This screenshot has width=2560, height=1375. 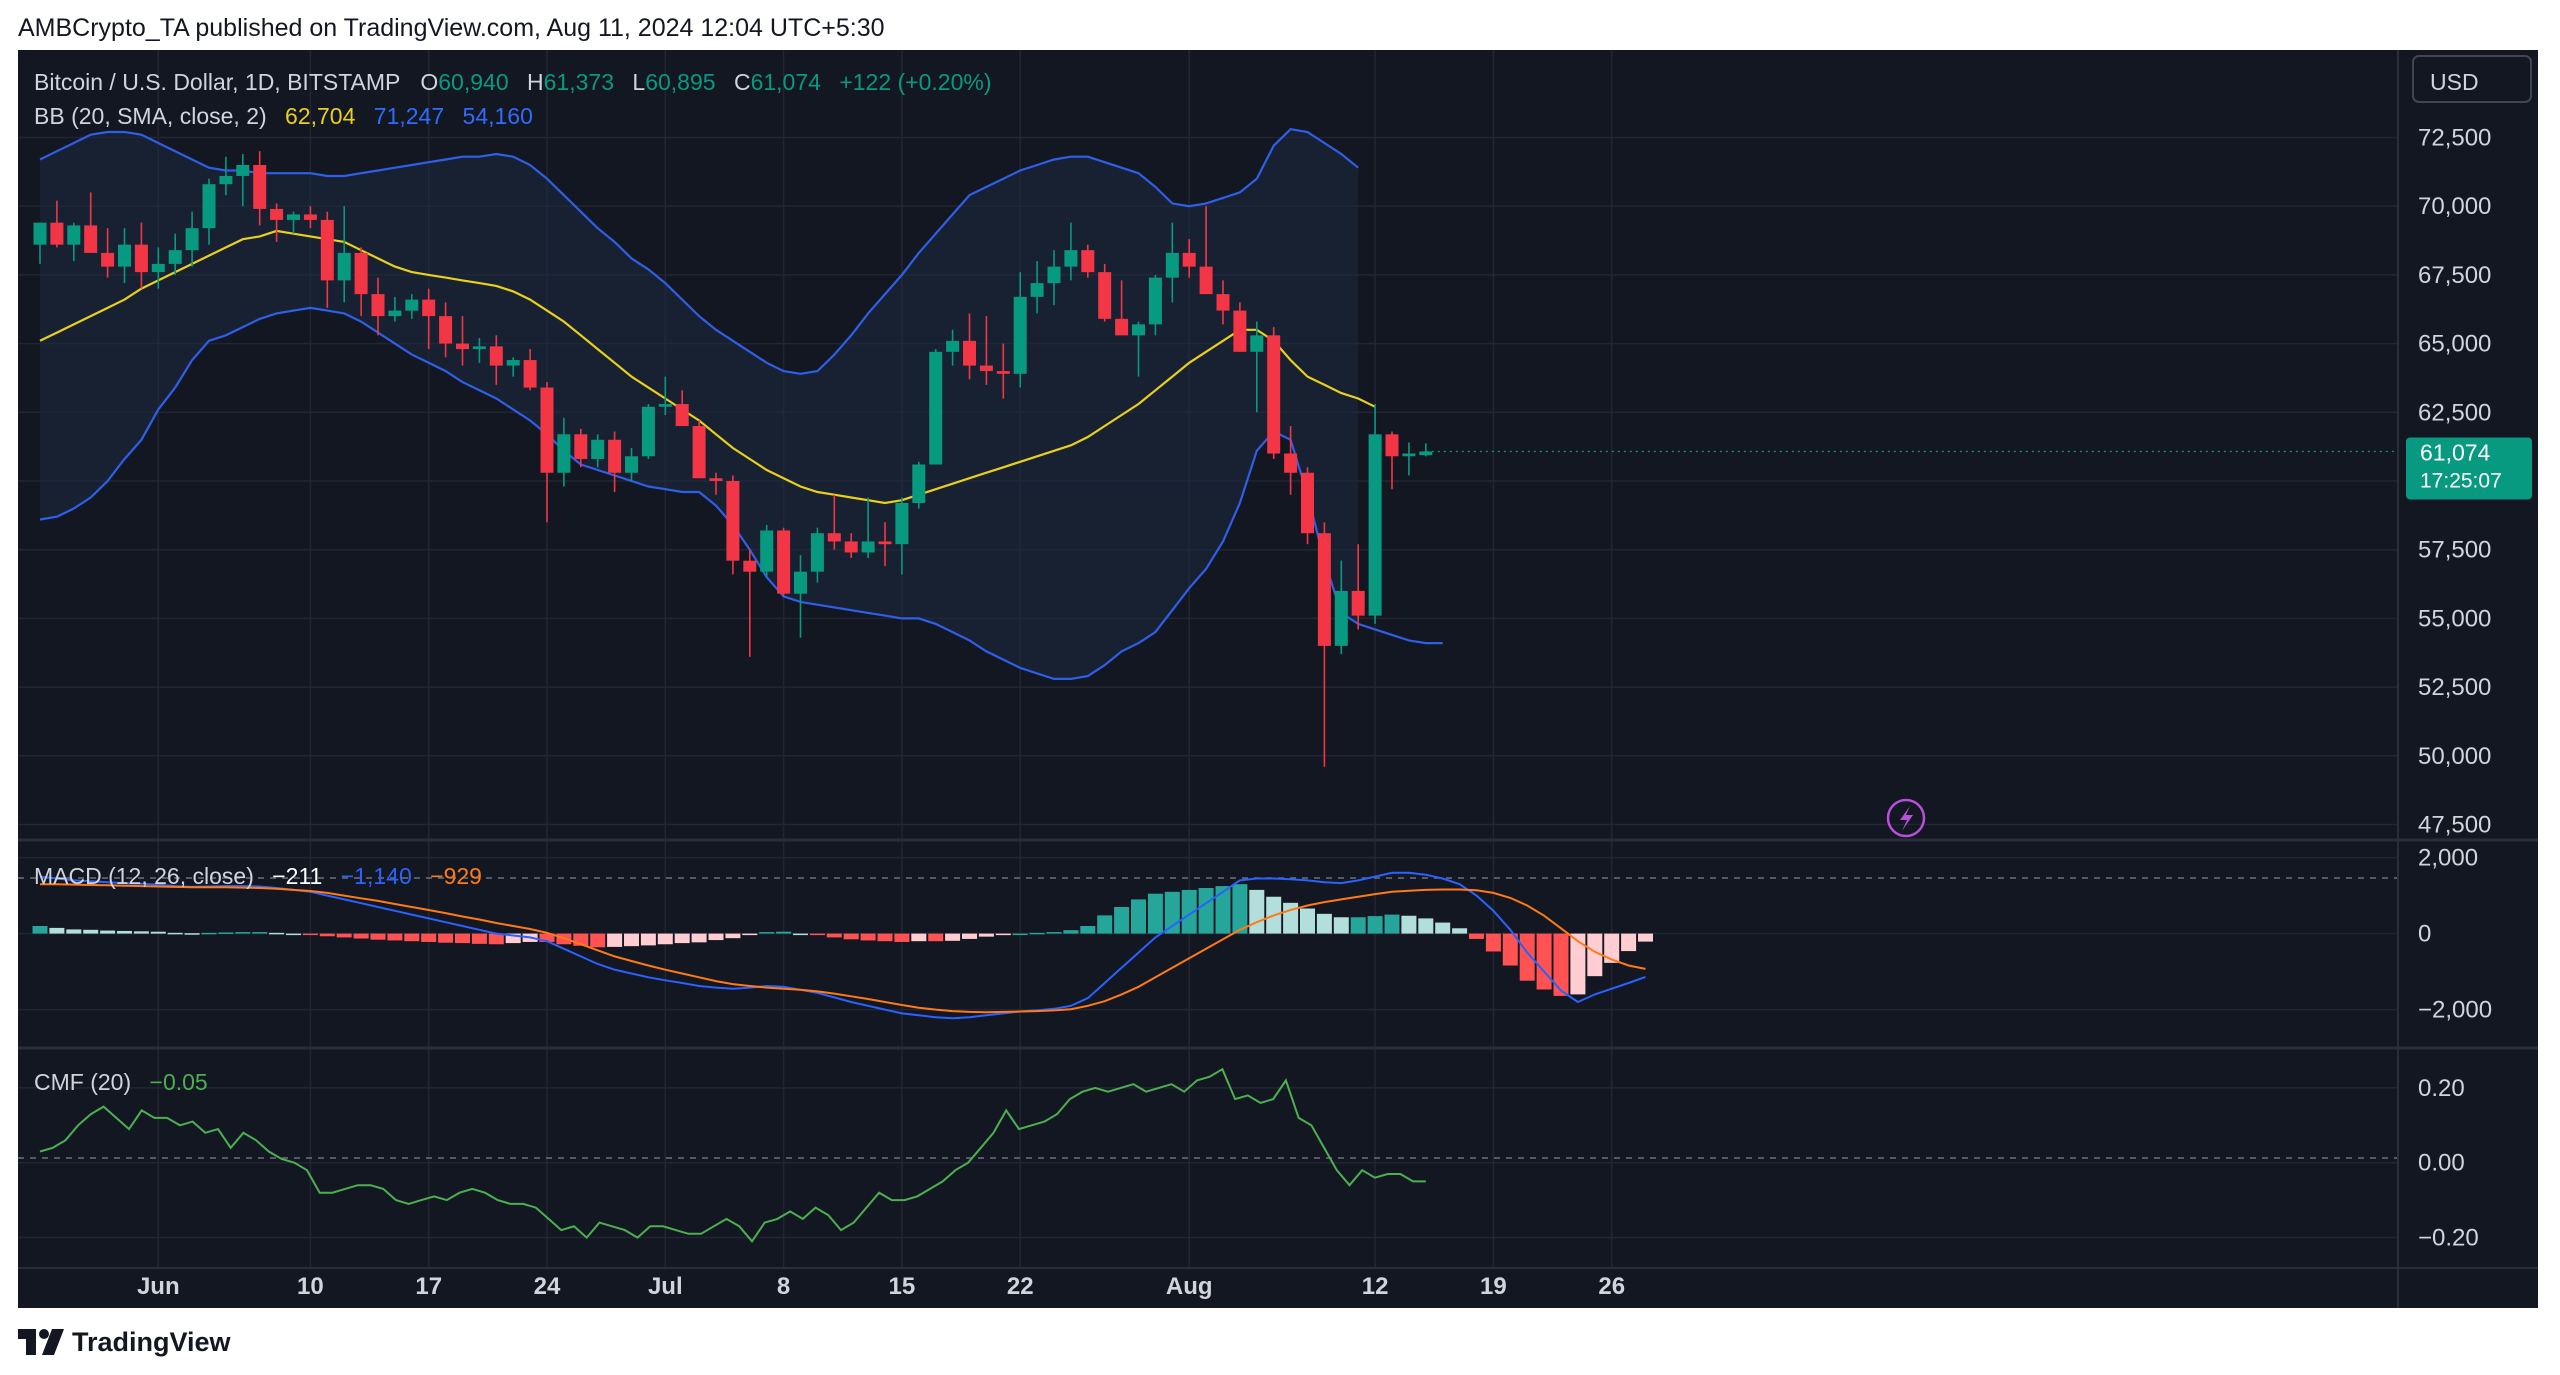 I want to click on lightning-icon-bolt, so click(x=1906, y=818).